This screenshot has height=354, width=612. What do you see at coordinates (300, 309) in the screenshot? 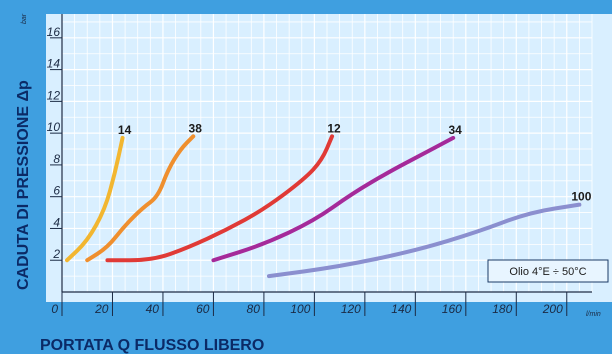
I see `x-tick-label: 100` at bounding box center [300, 309].